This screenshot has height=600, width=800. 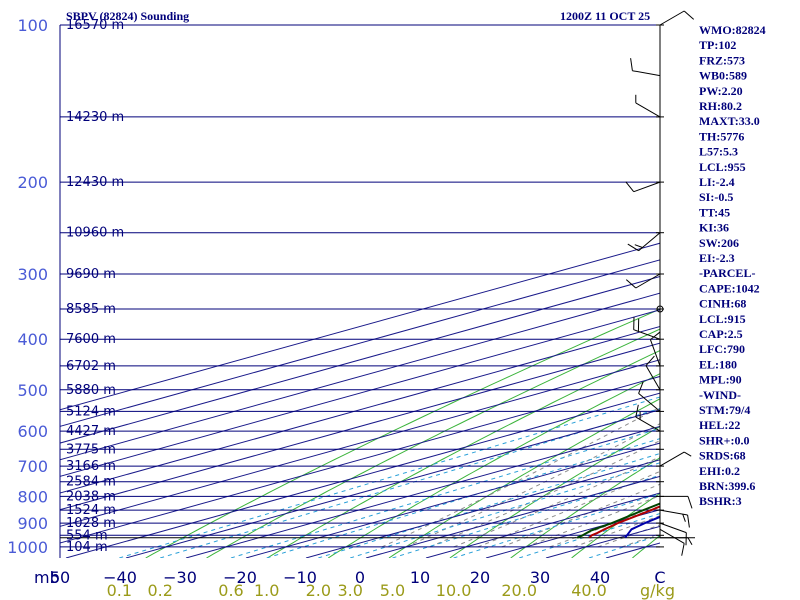 What do you see at coordinates (120, 577) in the screenshot?
I see `temperature-tick-label: −40` at bounding box center [120, 577].